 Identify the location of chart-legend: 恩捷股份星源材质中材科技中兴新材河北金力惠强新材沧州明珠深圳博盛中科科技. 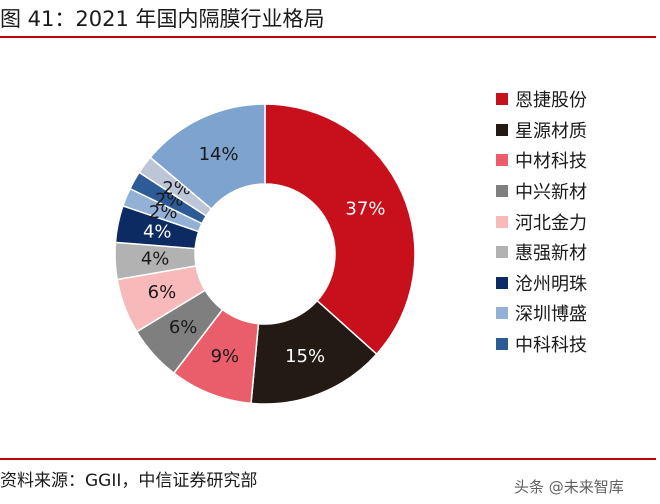
(541, 221).